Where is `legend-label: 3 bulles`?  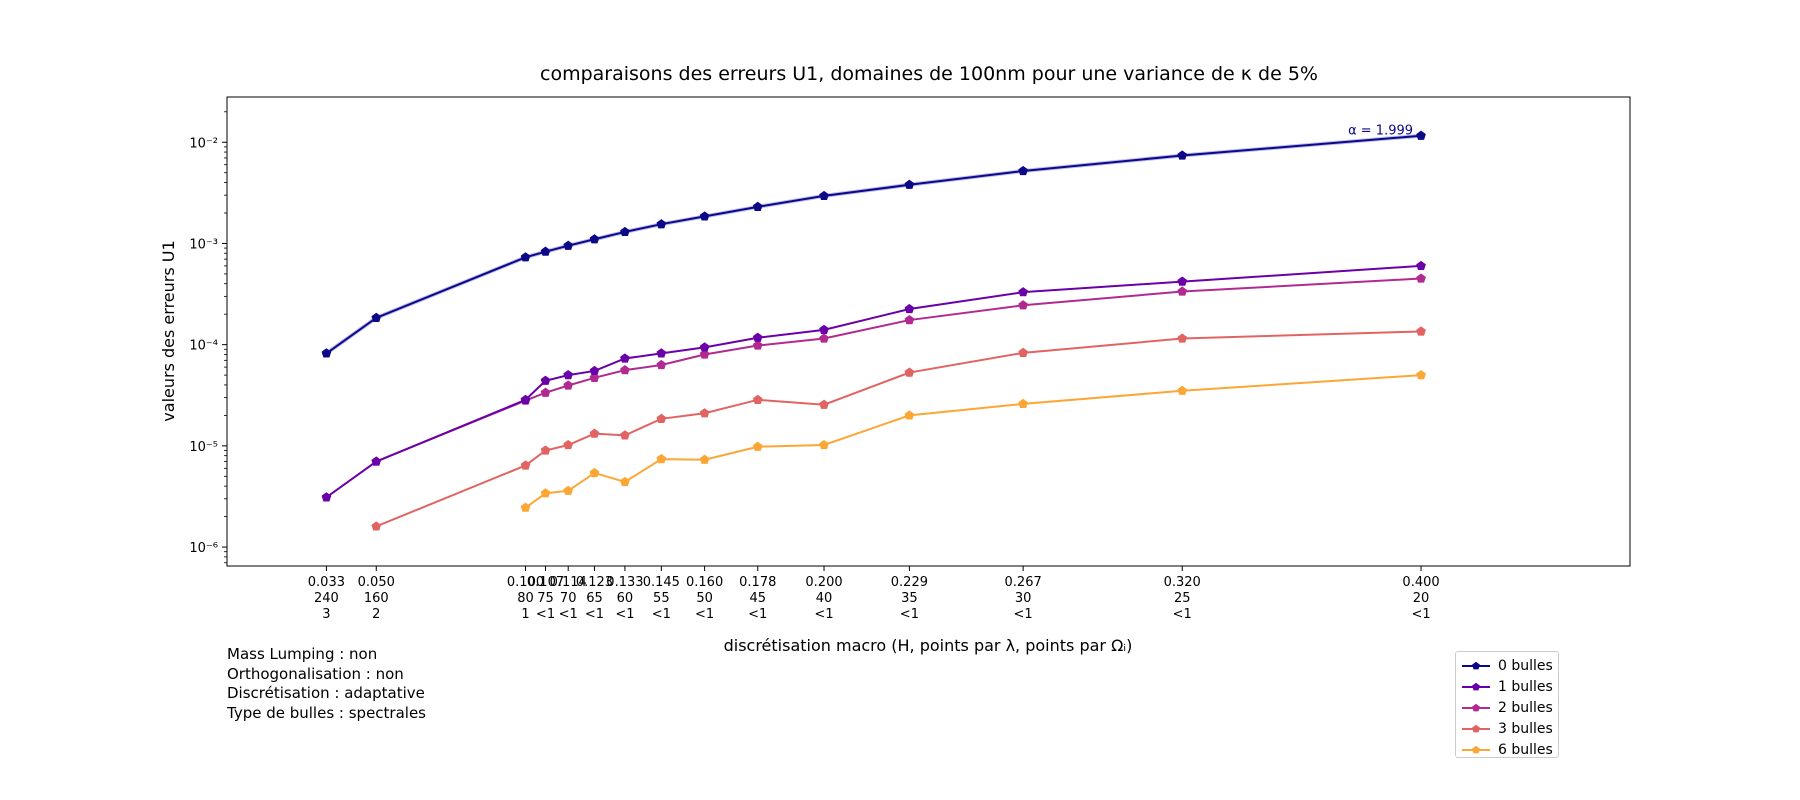
legend-label: 3 bulles is located at coordinates (1525, 728).